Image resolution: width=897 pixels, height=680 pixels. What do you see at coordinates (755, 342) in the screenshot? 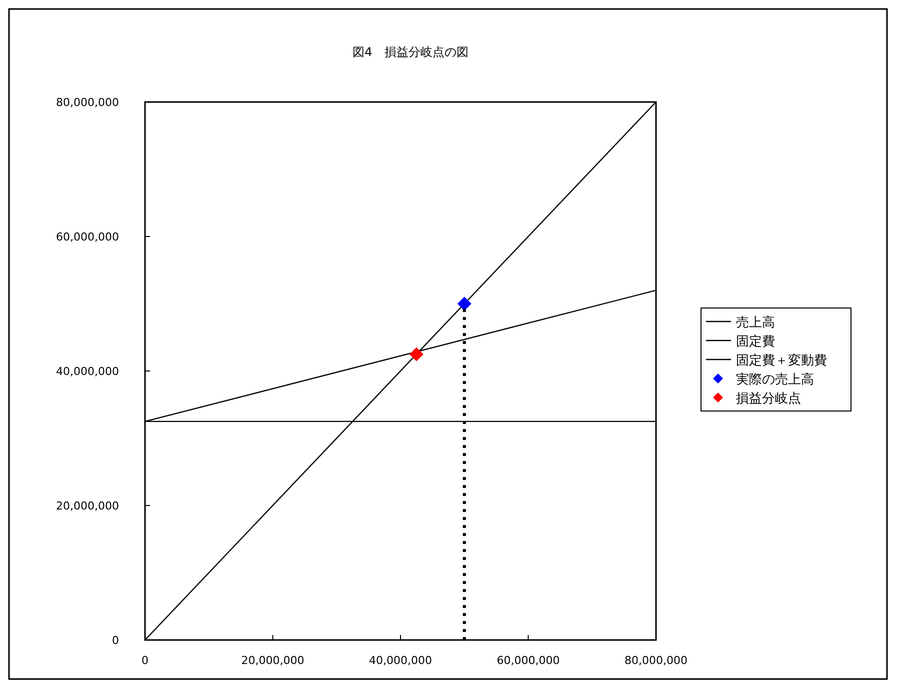
I see `legend-label: 固定費` at bounding box center [755, 342].